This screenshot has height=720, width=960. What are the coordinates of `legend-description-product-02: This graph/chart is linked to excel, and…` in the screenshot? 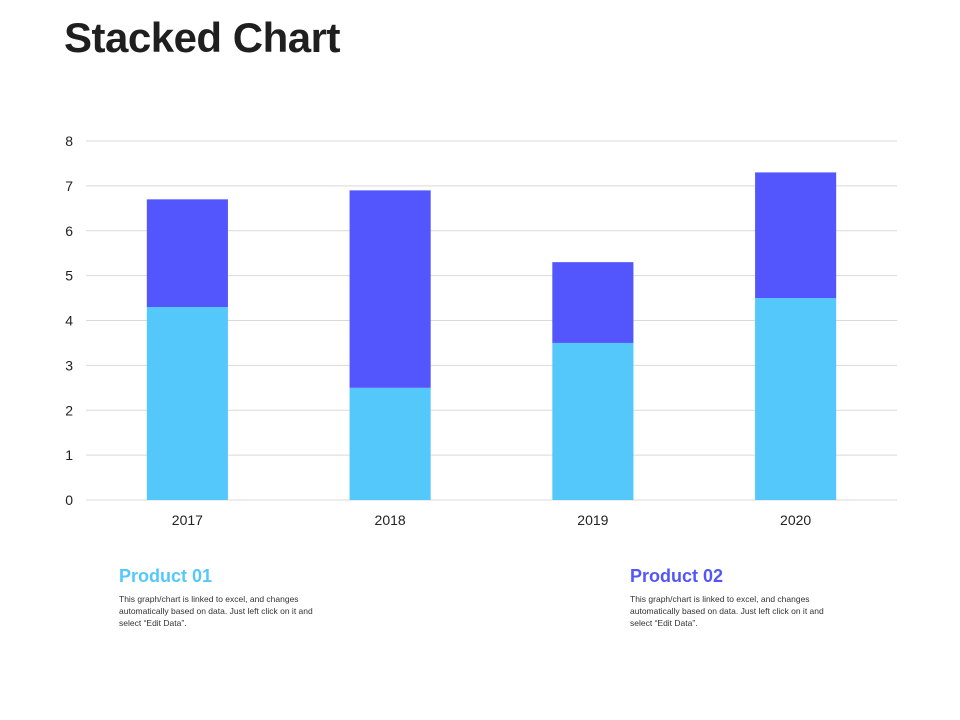 It's located at (727, 611).